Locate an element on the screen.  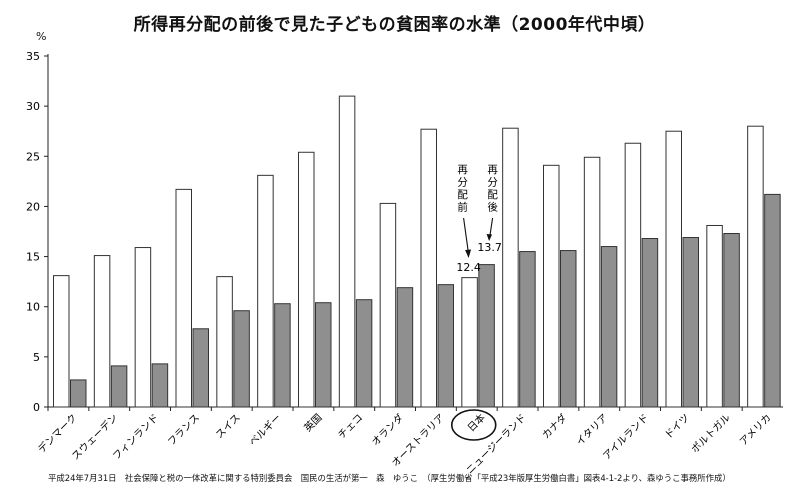
category-label: ベルギー is located at coordinates (265, 430).